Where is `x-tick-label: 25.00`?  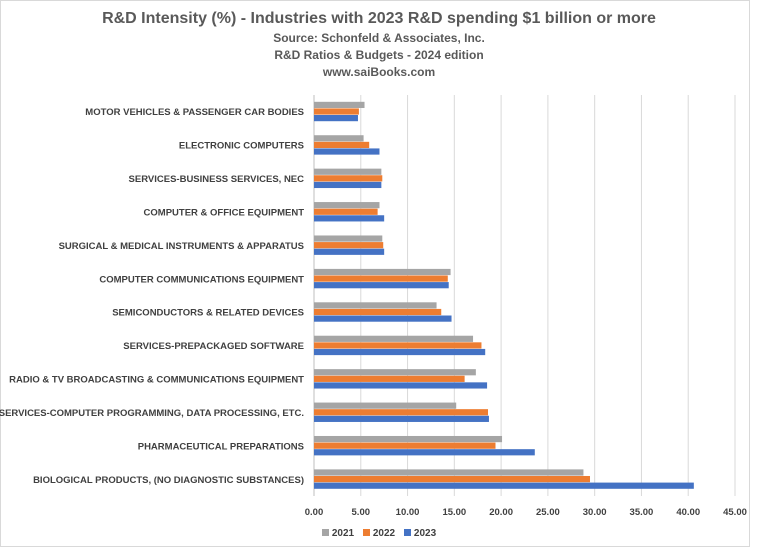
x-tick-label: 25.00 is located at coordinates (548, 512).